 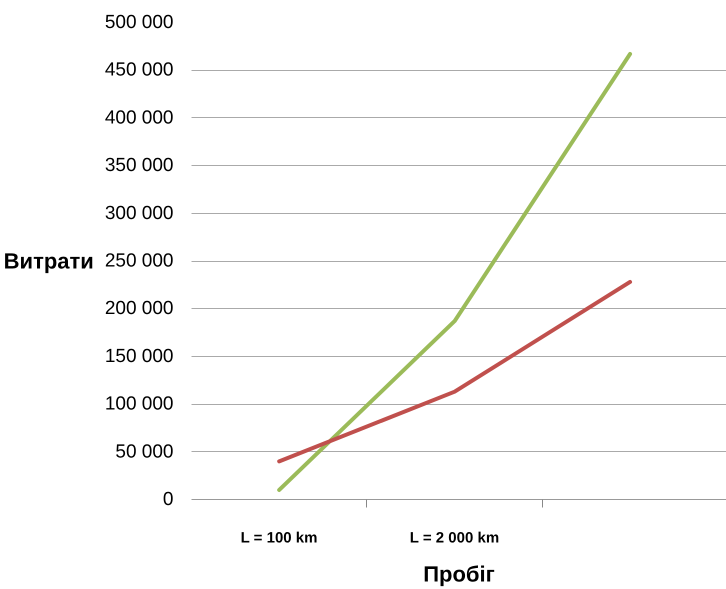 What do you see at coordinates (139, 165) in the screenshot?
I see `y-tick-label: 350 000` at bounding box center [139, 165].